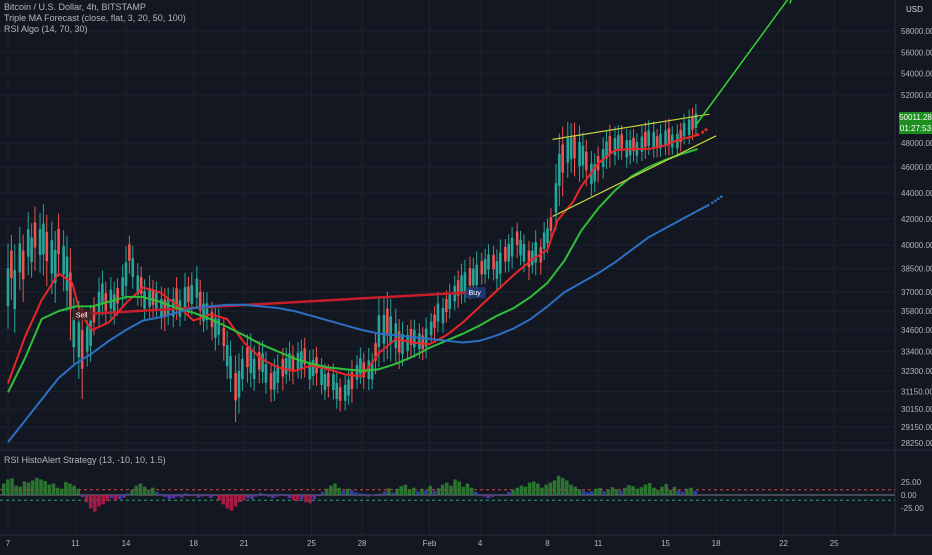  What do you see at coordinates (46, 29) in the screenshot?
I see `indicator-rsi-algo: RSI Algo (14, 70, 30)` at bounding box center [46, 29].